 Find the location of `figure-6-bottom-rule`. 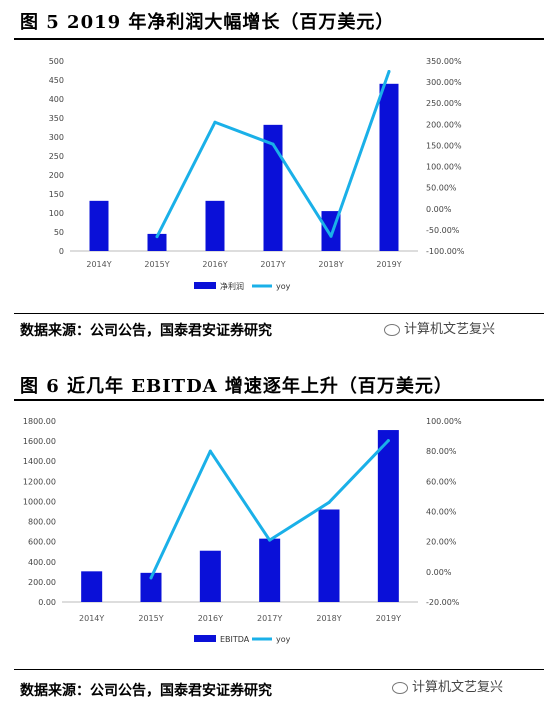

figure-6-bottom-rule is located at coordinates (279, 669).